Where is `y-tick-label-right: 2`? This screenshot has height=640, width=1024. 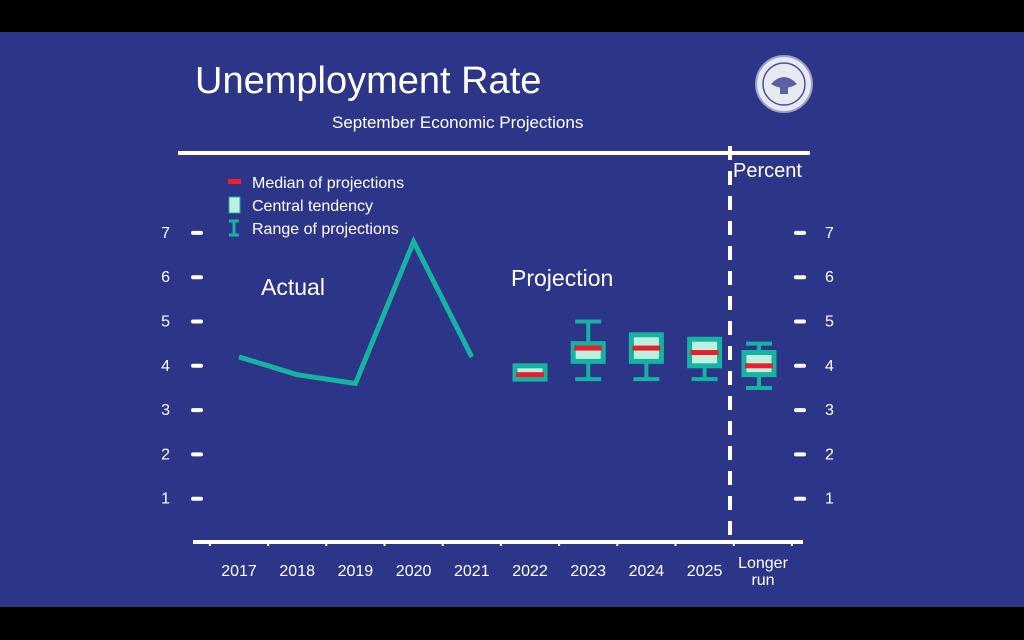
y-tick-label-right: 2 is located at coordinates (829, 454).